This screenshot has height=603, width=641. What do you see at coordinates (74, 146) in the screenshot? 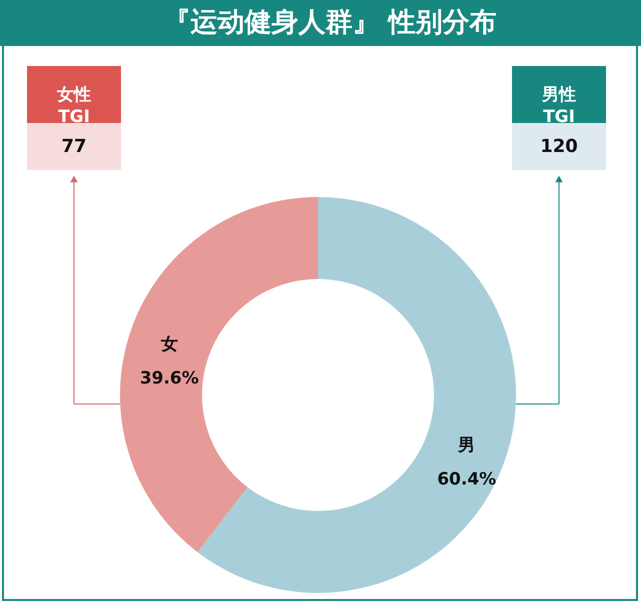
I see `text: 77` at bounding box center [74, 146].